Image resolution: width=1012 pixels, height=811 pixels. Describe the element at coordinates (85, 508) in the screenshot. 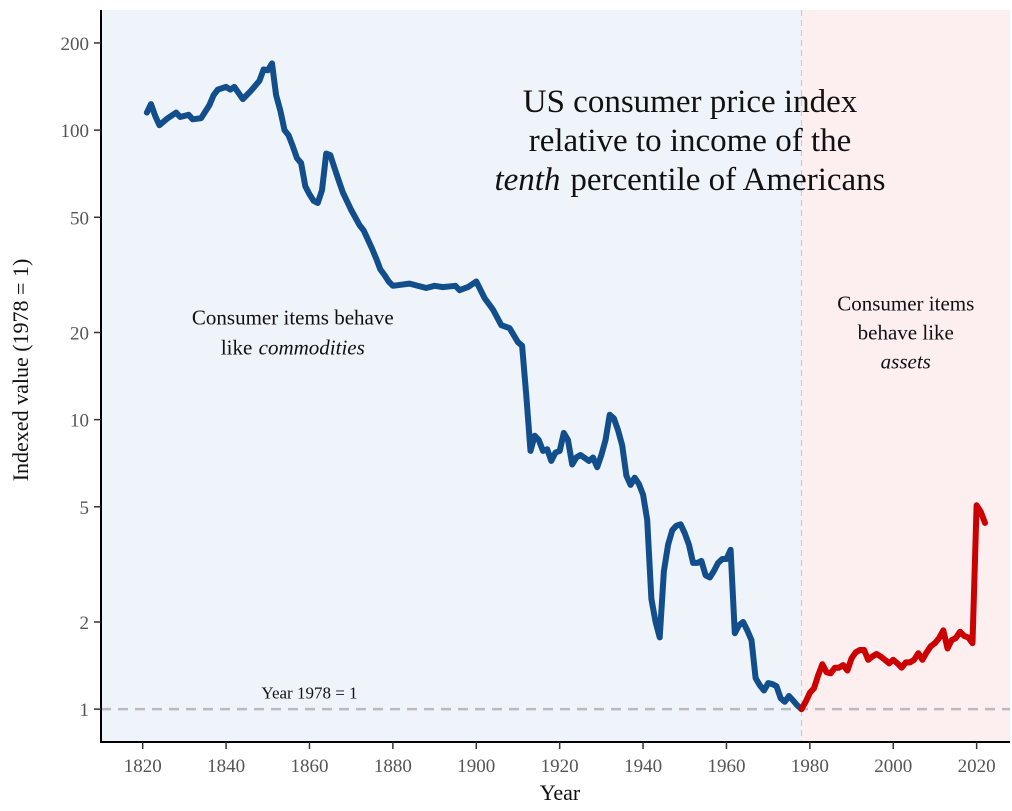

I see `y-tick-label: 5` at that location.